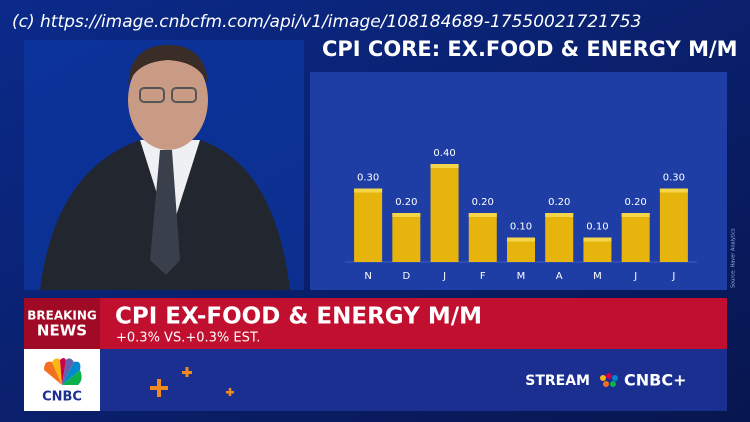 The width and height of the screenshot is (750, 422). I want to click on logo-text: CNBC, so click(62, 397).